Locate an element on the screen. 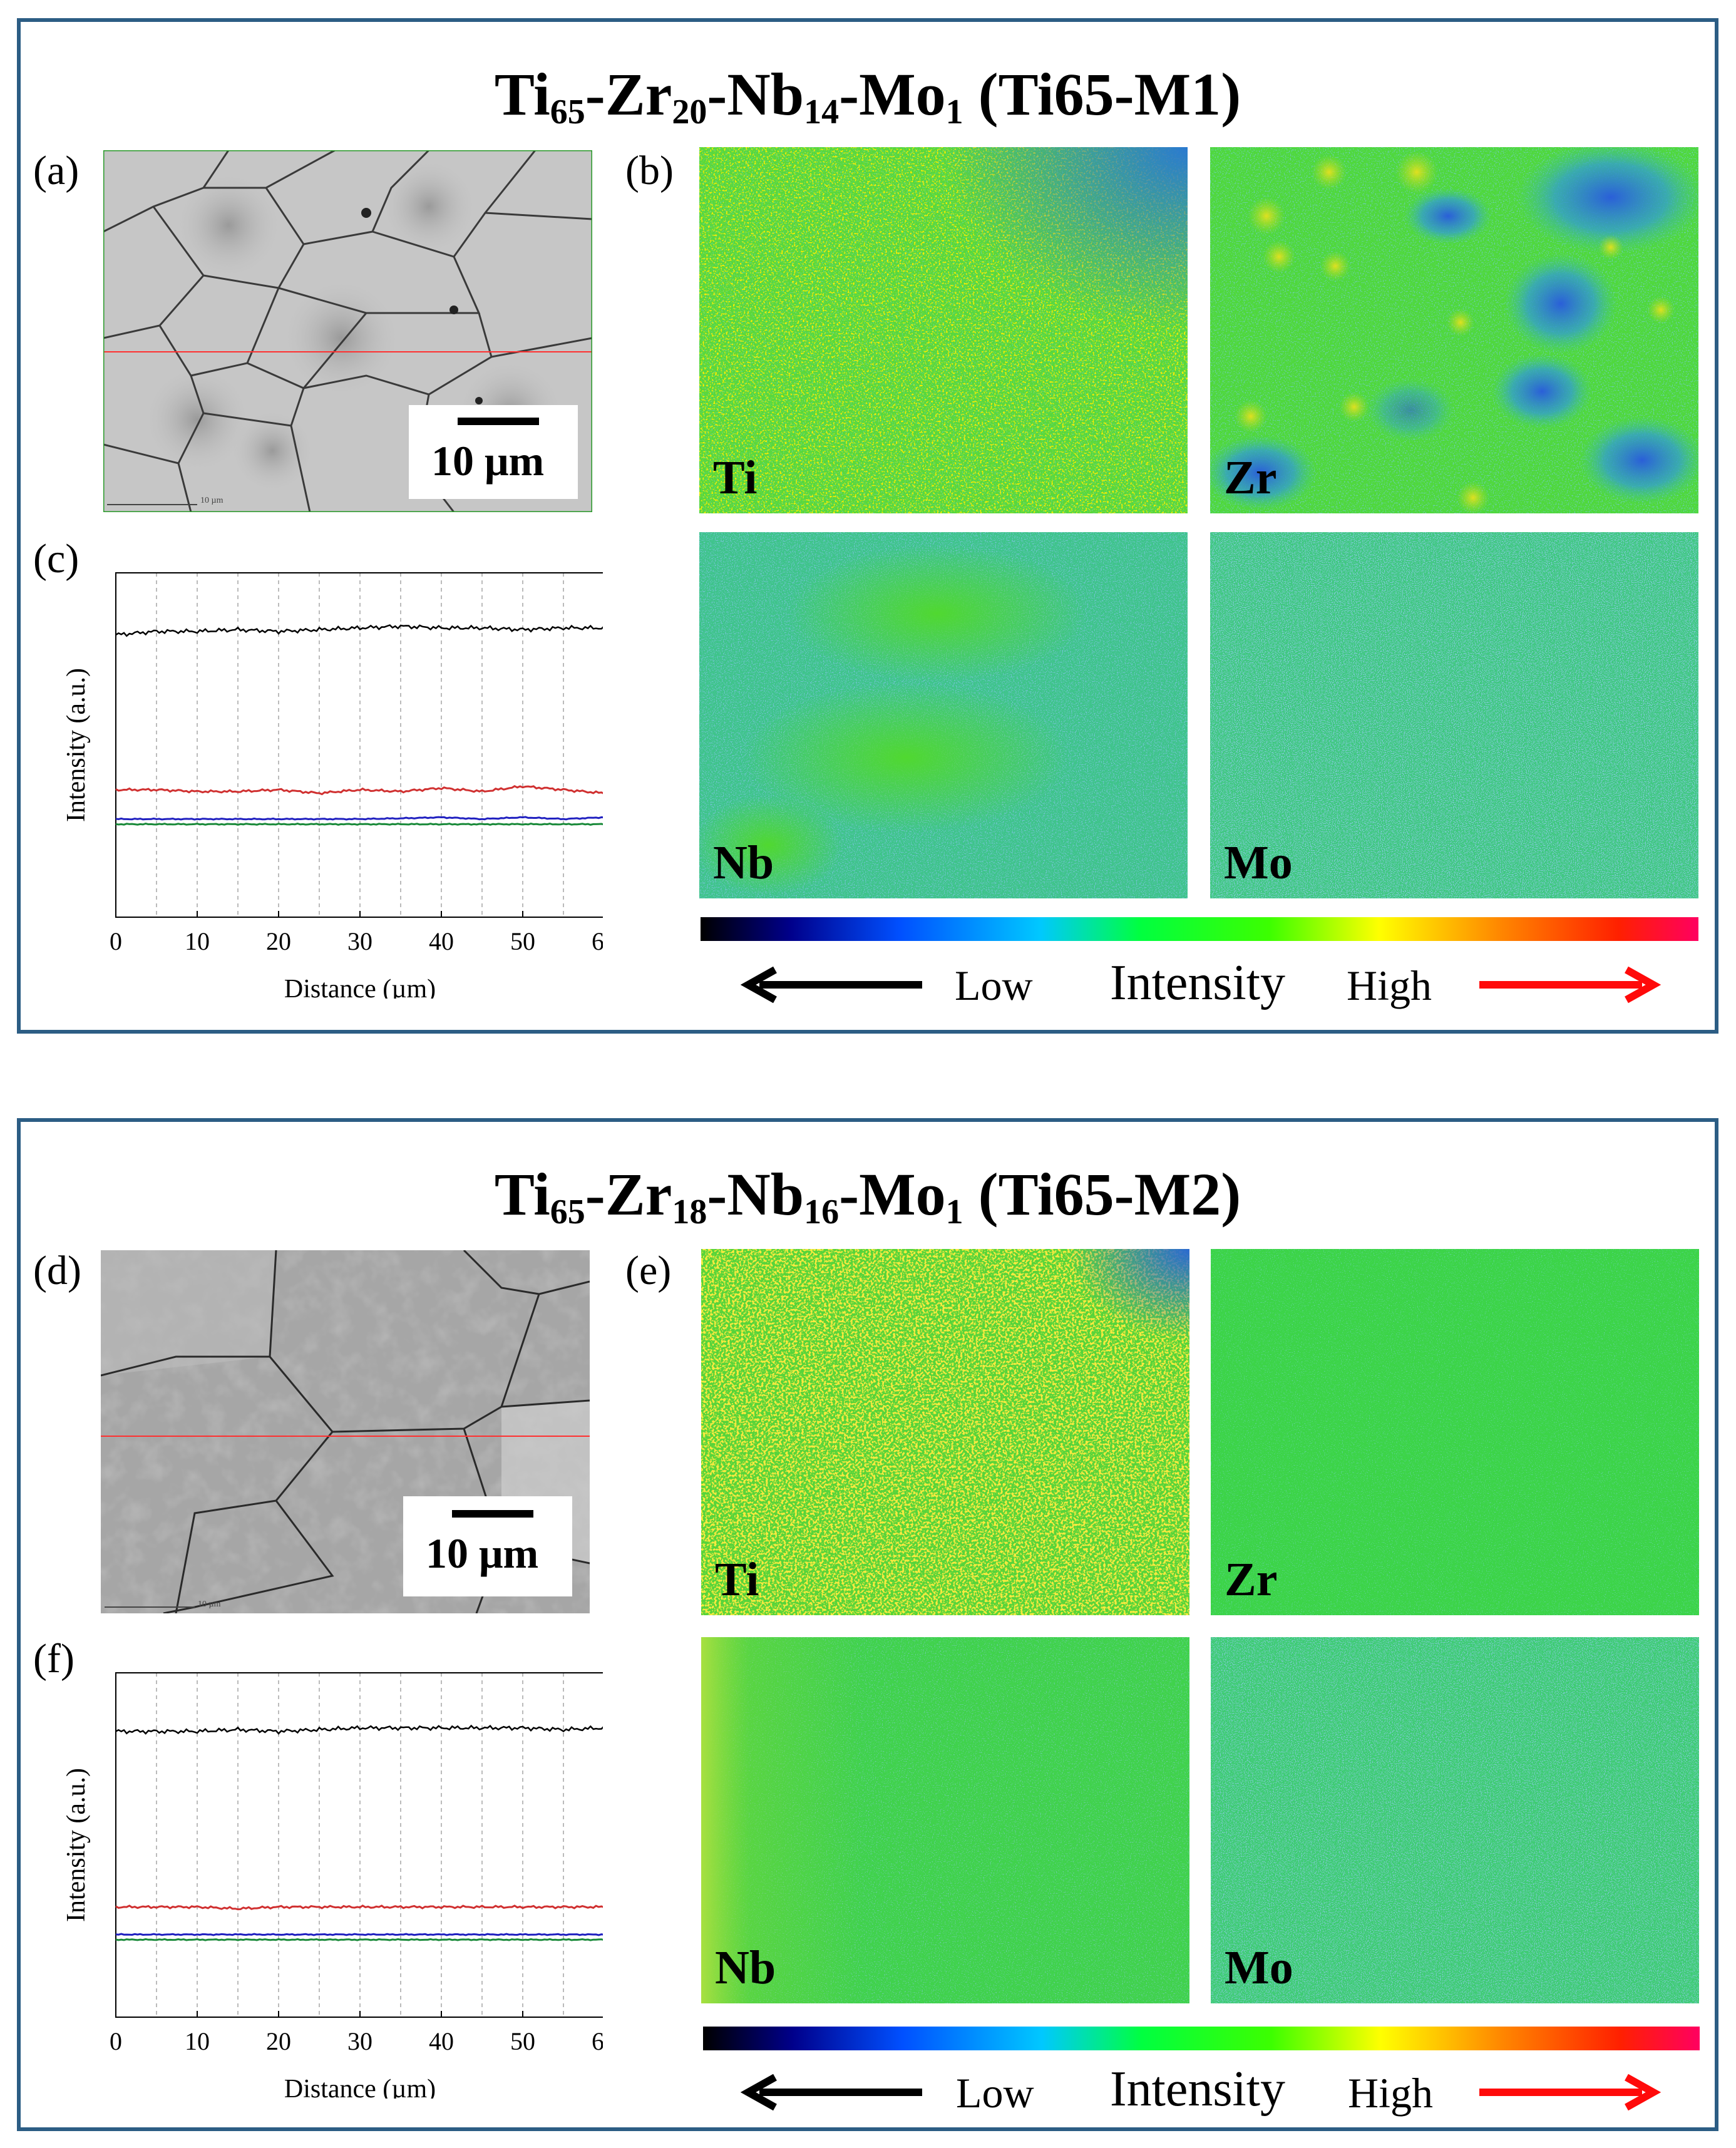  panel-title: Ti65-Zr20-Nb14-Mo1 (Ti65-M1) is located at coordinates (867, 96).